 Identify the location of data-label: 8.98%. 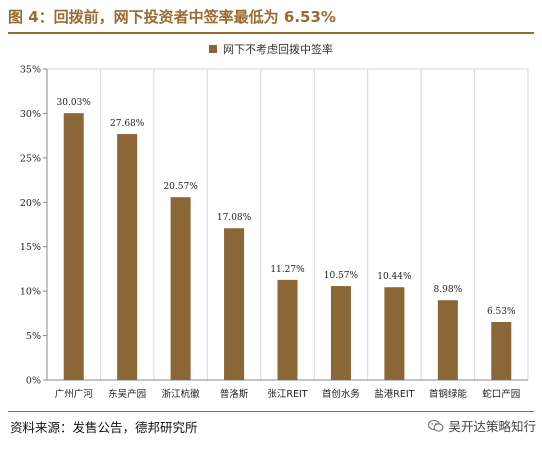
(448, 290).